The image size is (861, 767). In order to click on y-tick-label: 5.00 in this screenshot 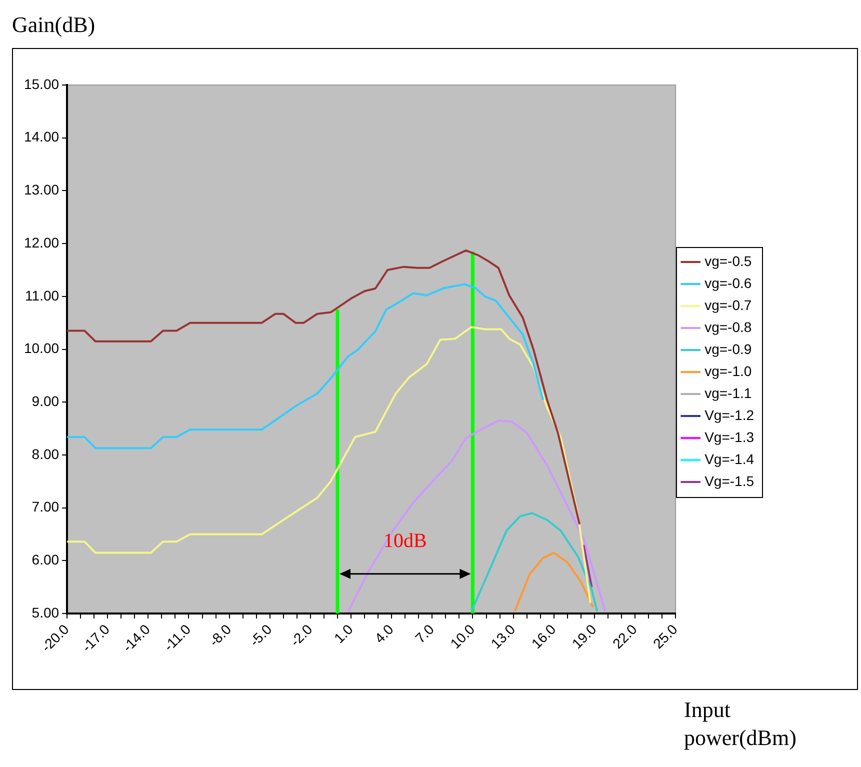, I will do `click(46, 612)`.